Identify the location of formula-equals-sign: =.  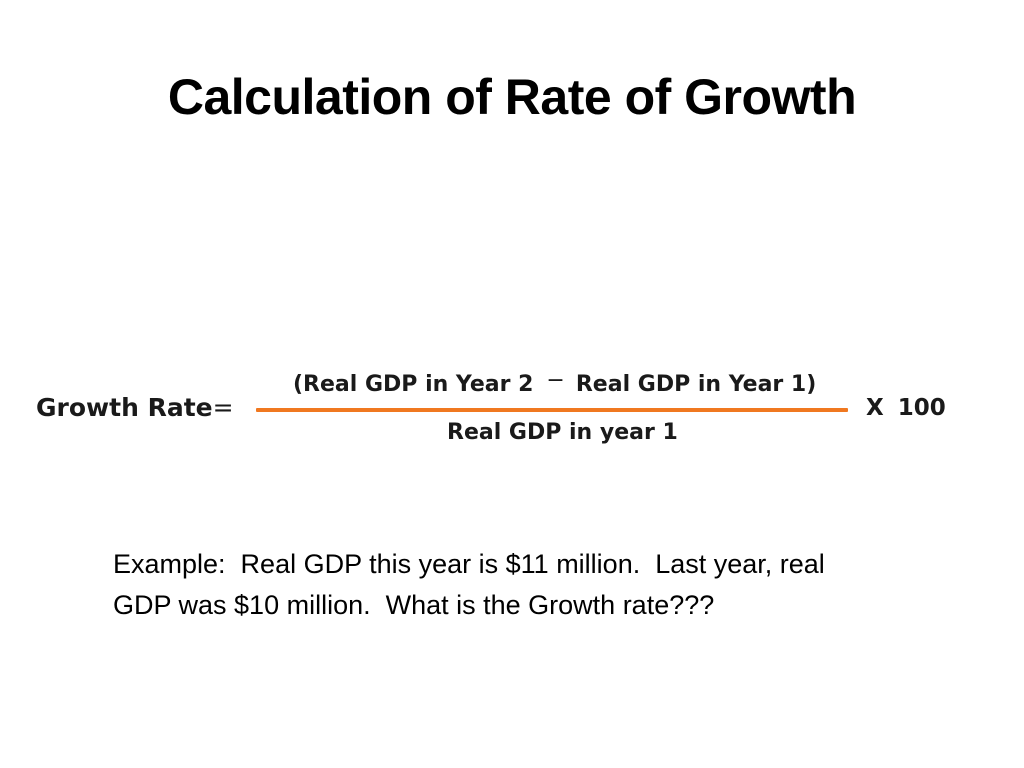
(223, 407).